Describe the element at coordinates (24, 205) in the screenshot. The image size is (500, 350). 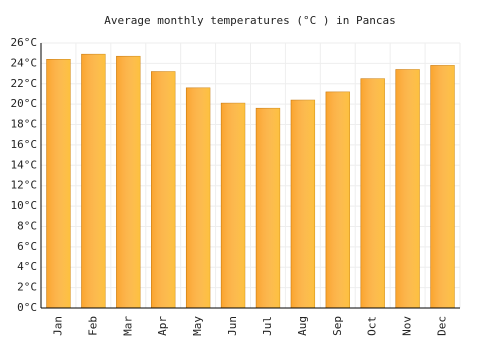
I see `y-tick-label: 10°C` at that location.